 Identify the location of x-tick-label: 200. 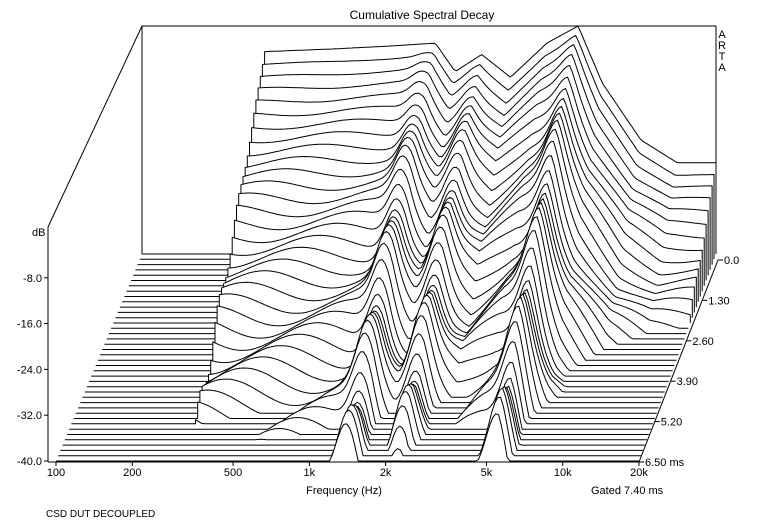
(132, 473).